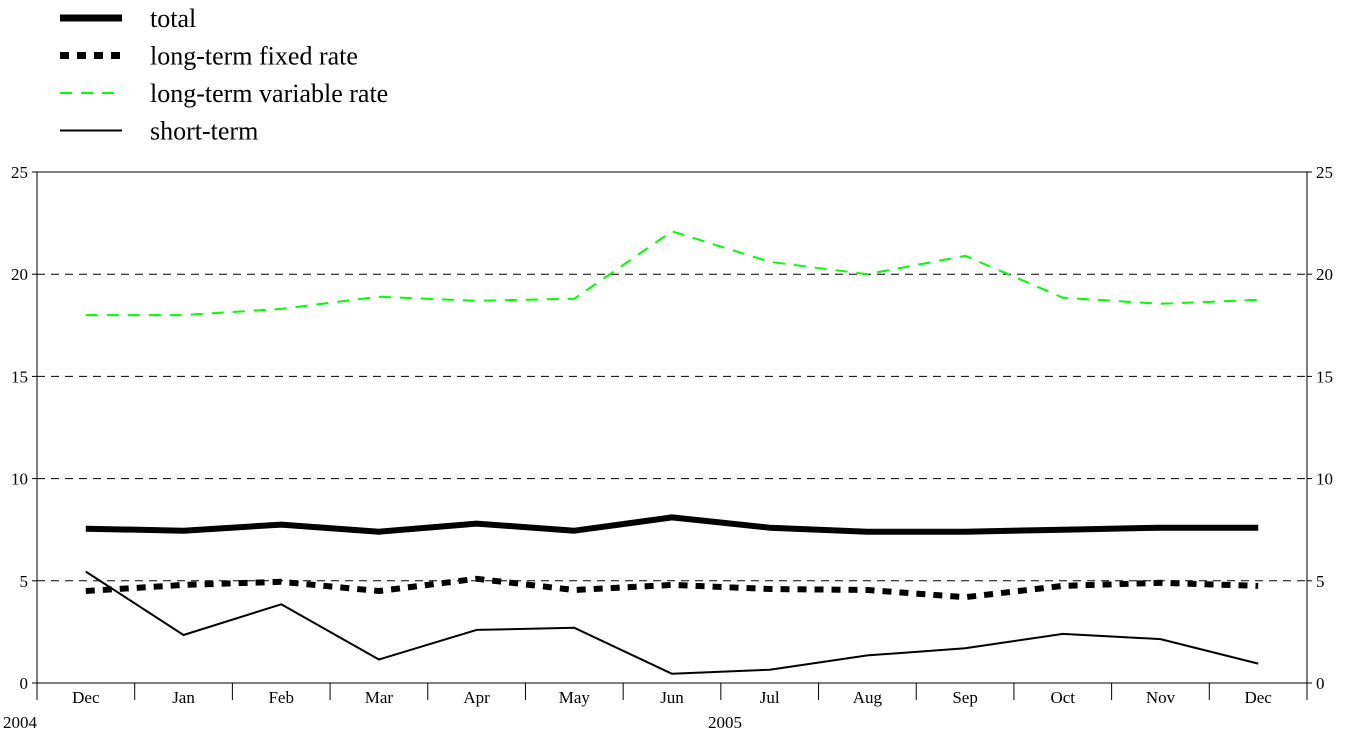  What do you see at coordinates (672, 697) in the screenshot?
I see `x-tick-label: Jun` at bounding box center [672, 697].